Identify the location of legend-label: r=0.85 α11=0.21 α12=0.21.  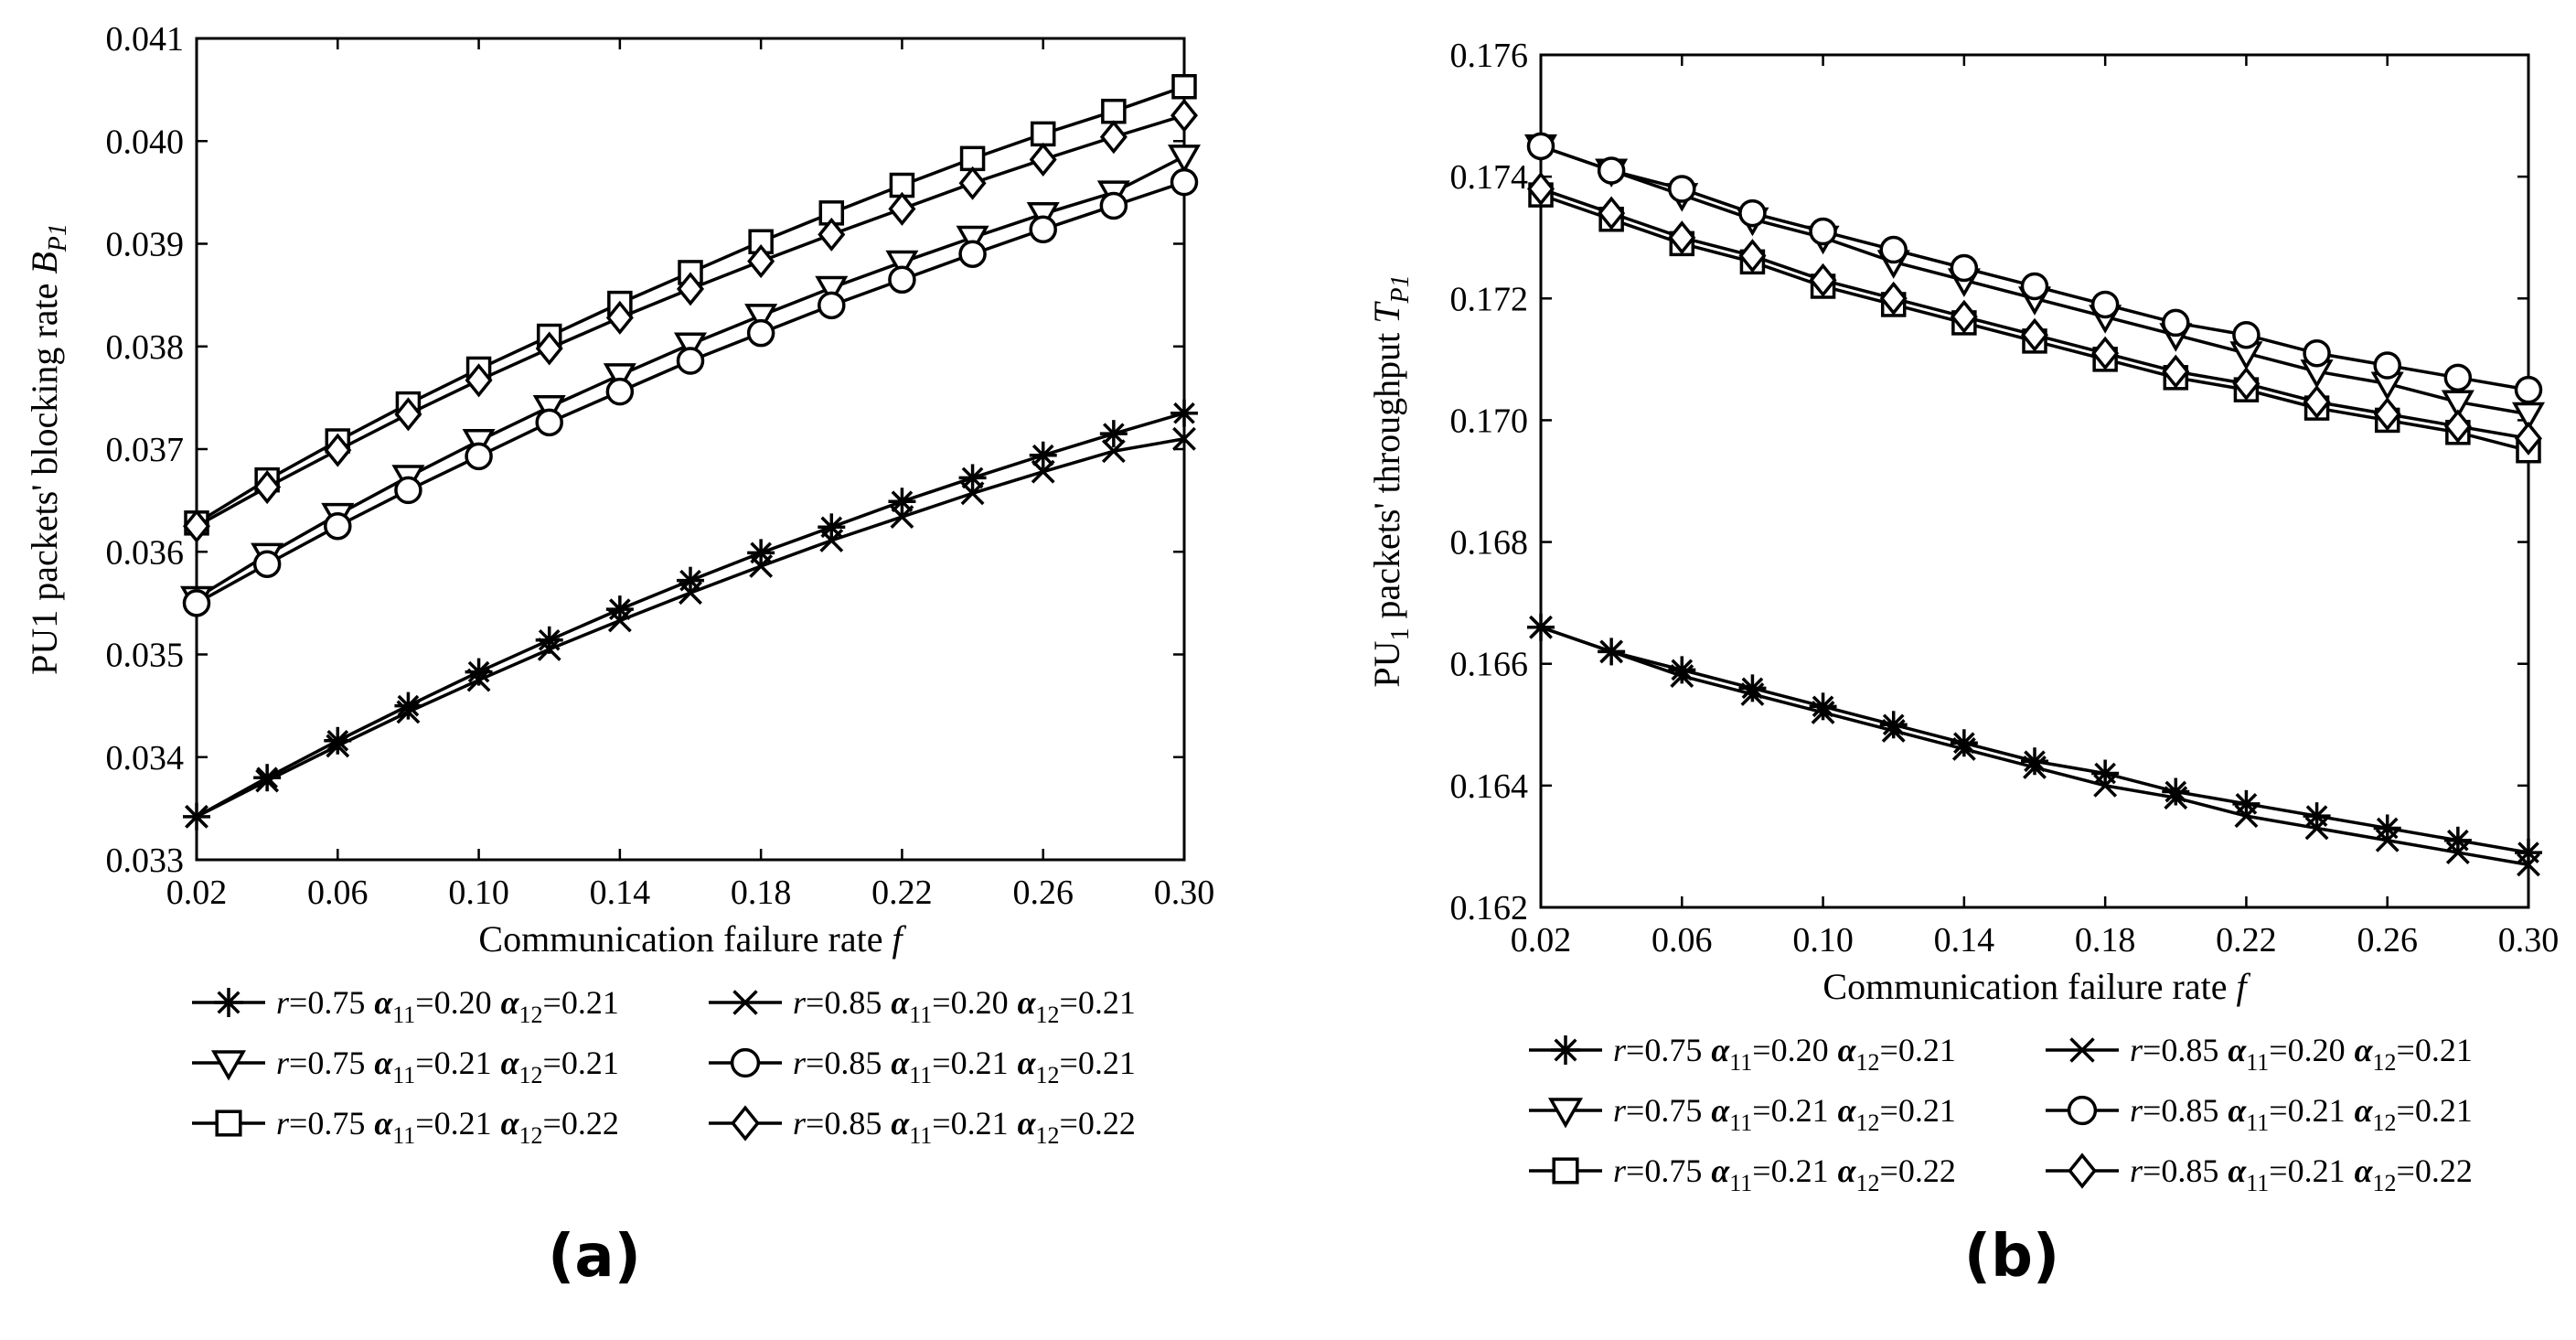
(964, 1066).